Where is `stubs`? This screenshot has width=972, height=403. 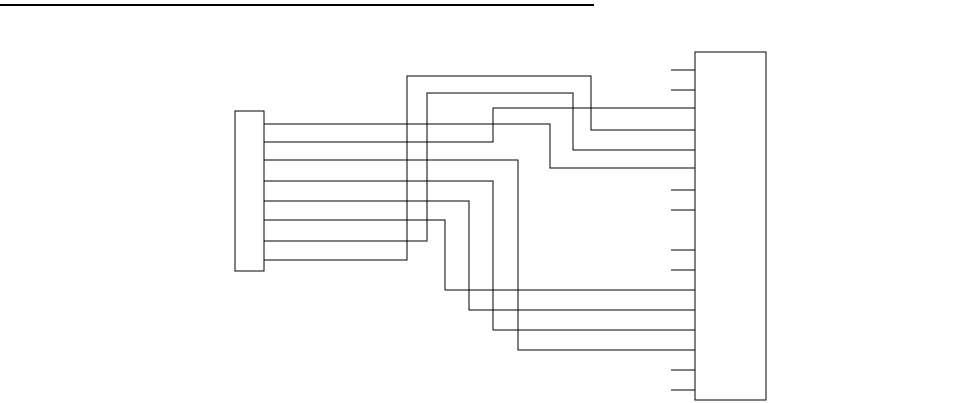
stubs is located at coordinates (683, 230).